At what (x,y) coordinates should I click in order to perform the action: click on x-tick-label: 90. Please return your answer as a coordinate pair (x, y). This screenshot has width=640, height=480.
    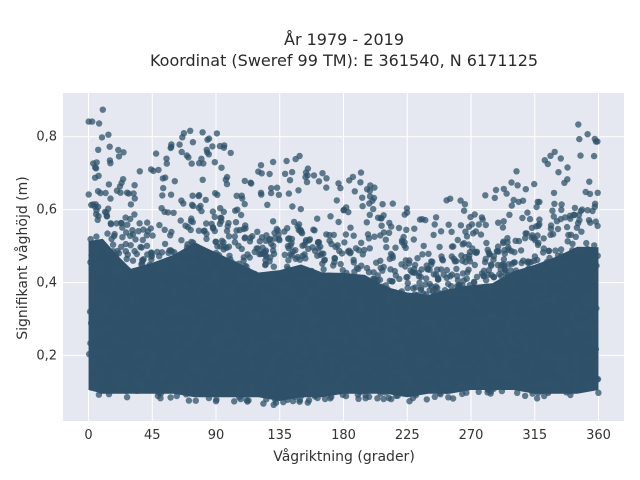
    Looking at the image, I should click on (216, 435).